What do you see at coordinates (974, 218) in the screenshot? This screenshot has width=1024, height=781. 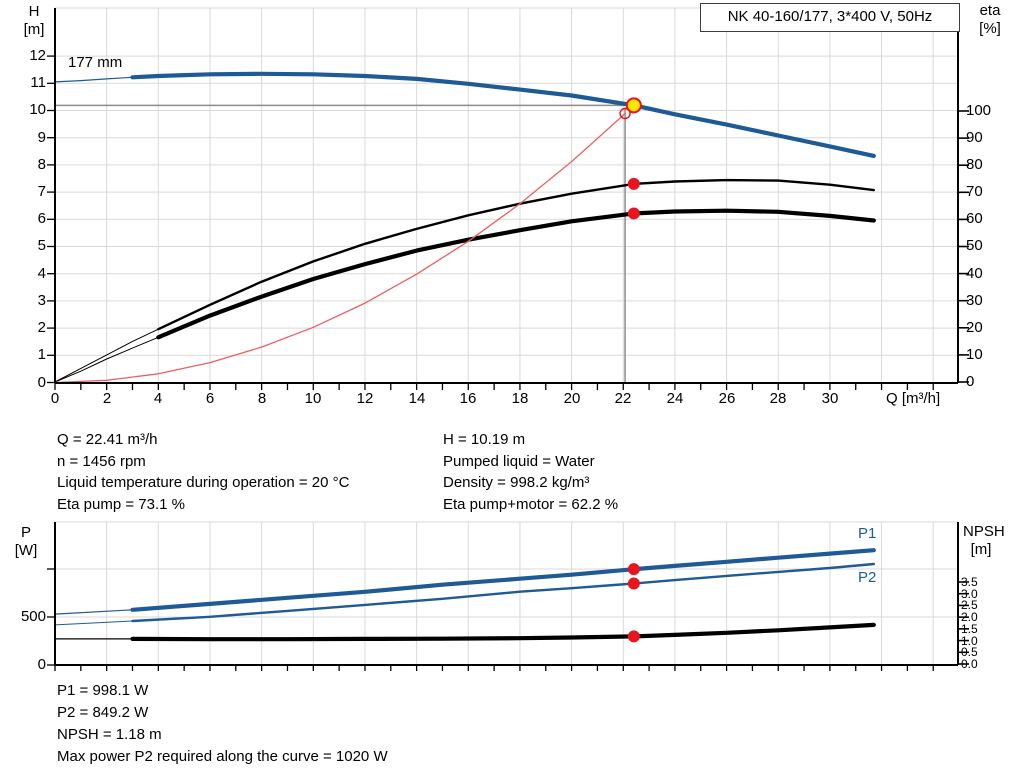 I see `eta-tick-60: 60` at bounding box center [974, 218].